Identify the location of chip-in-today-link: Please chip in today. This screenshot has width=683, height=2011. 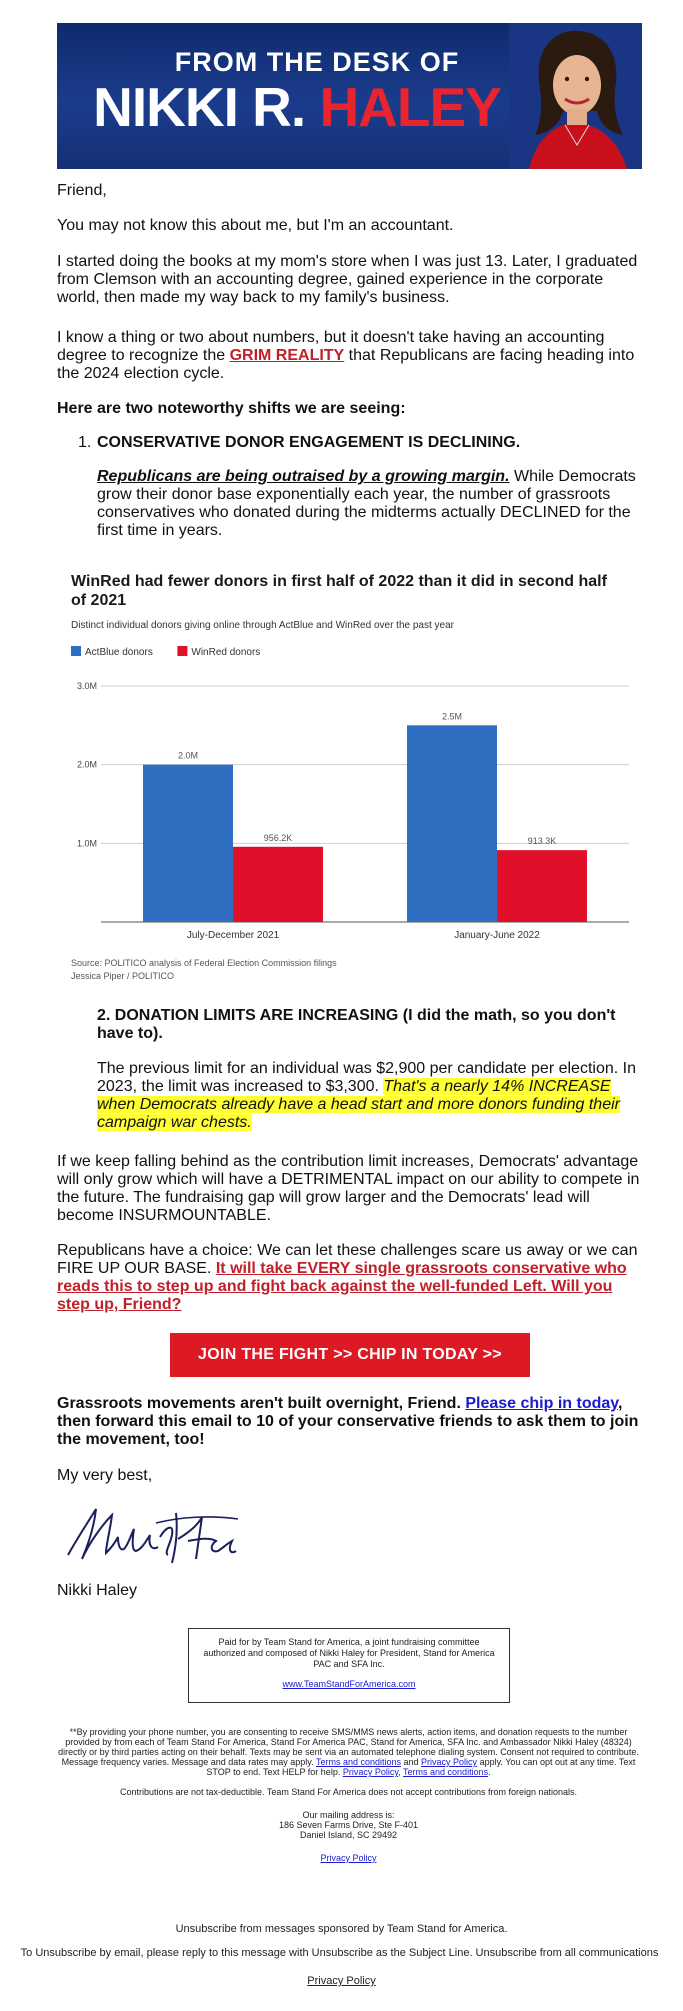
(541, 1403).